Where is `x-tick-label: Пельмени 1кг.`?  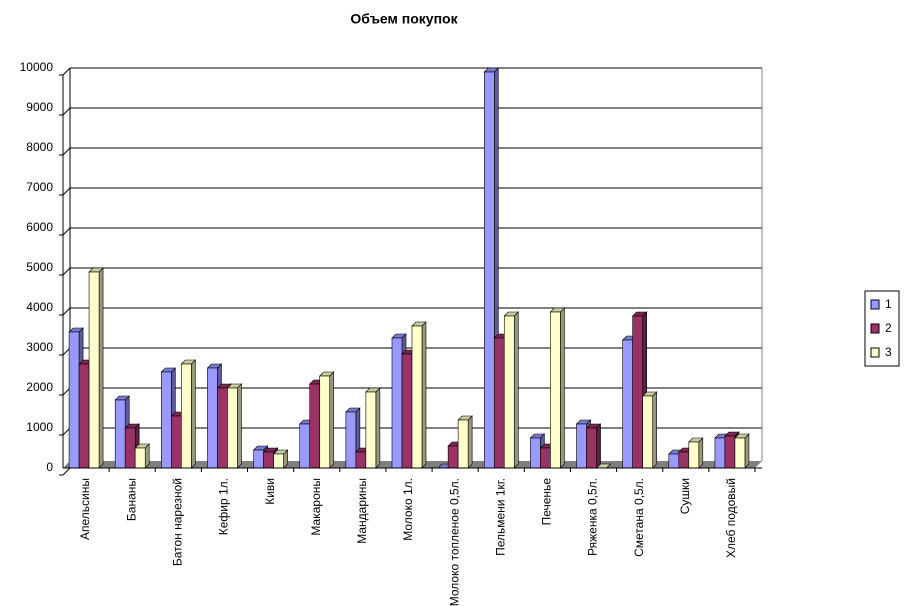
x-tick-label: Пельмени 1кг. is located at coordinates (500, 517).